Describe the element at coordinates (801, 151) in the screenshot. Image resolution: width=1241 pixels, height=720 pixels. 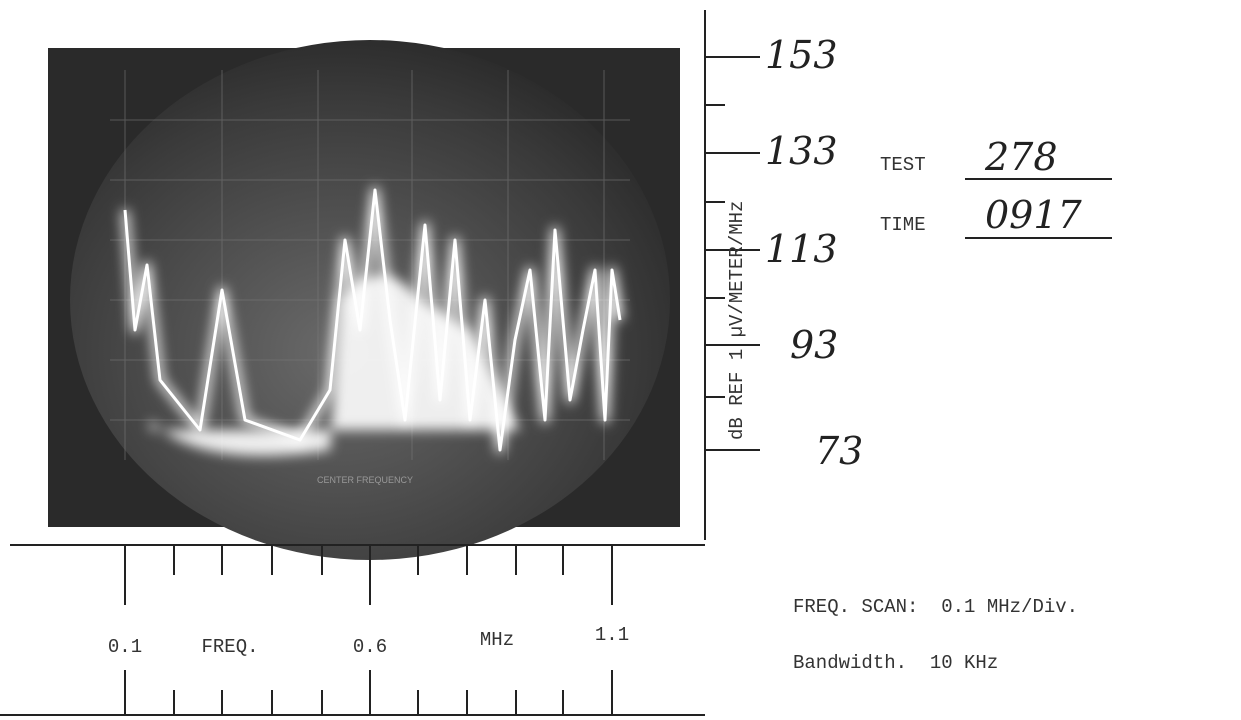
I see `y-tick-label: 133` at that location.